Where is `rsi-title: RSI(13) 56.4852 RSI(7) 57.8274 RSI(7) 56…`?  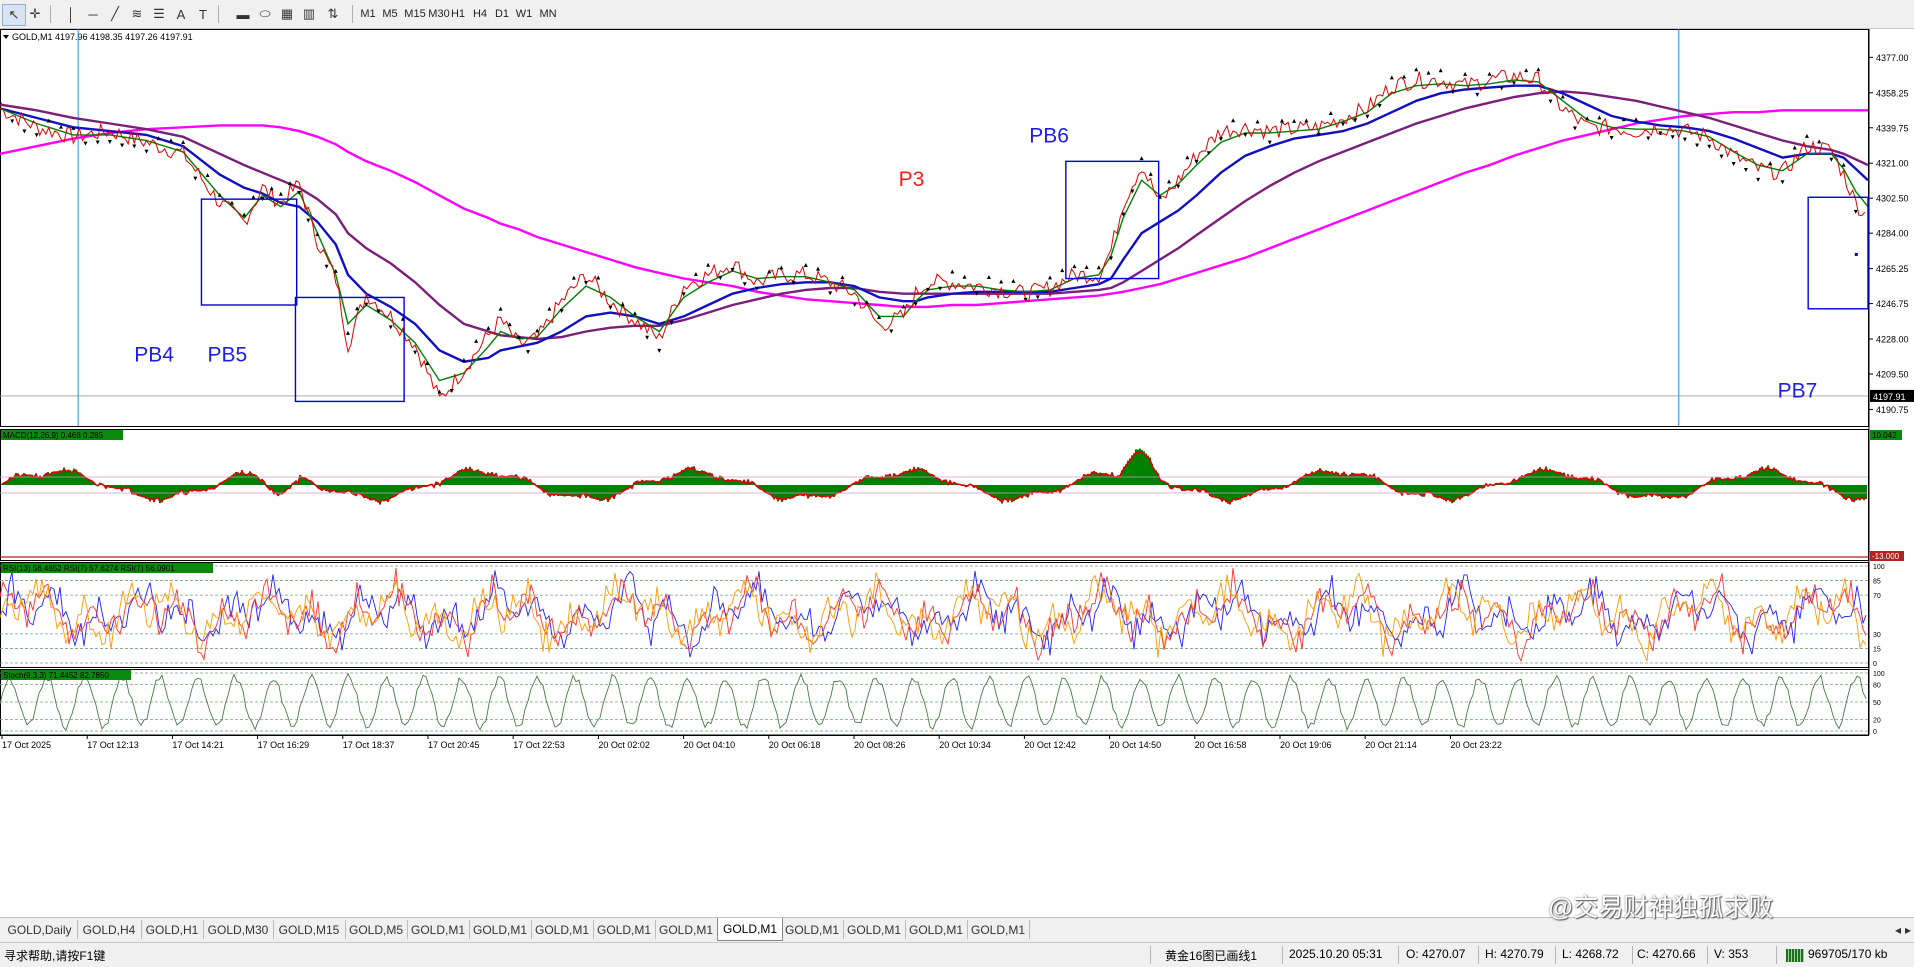
rsi-title: RSI(13) 56.4852 RSI(7) 57.8274 RSI(7) 56… is located at coordinates (89, 568).